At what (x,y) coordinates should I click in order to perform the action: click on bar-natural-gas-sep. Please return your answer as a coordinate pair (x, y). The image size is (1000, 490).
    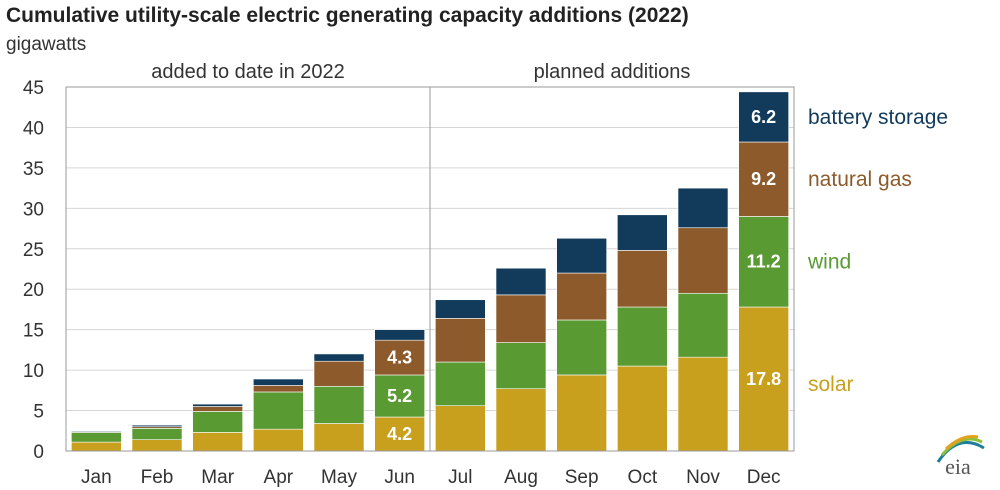
    Looking at the image, I should click on (581, 296).